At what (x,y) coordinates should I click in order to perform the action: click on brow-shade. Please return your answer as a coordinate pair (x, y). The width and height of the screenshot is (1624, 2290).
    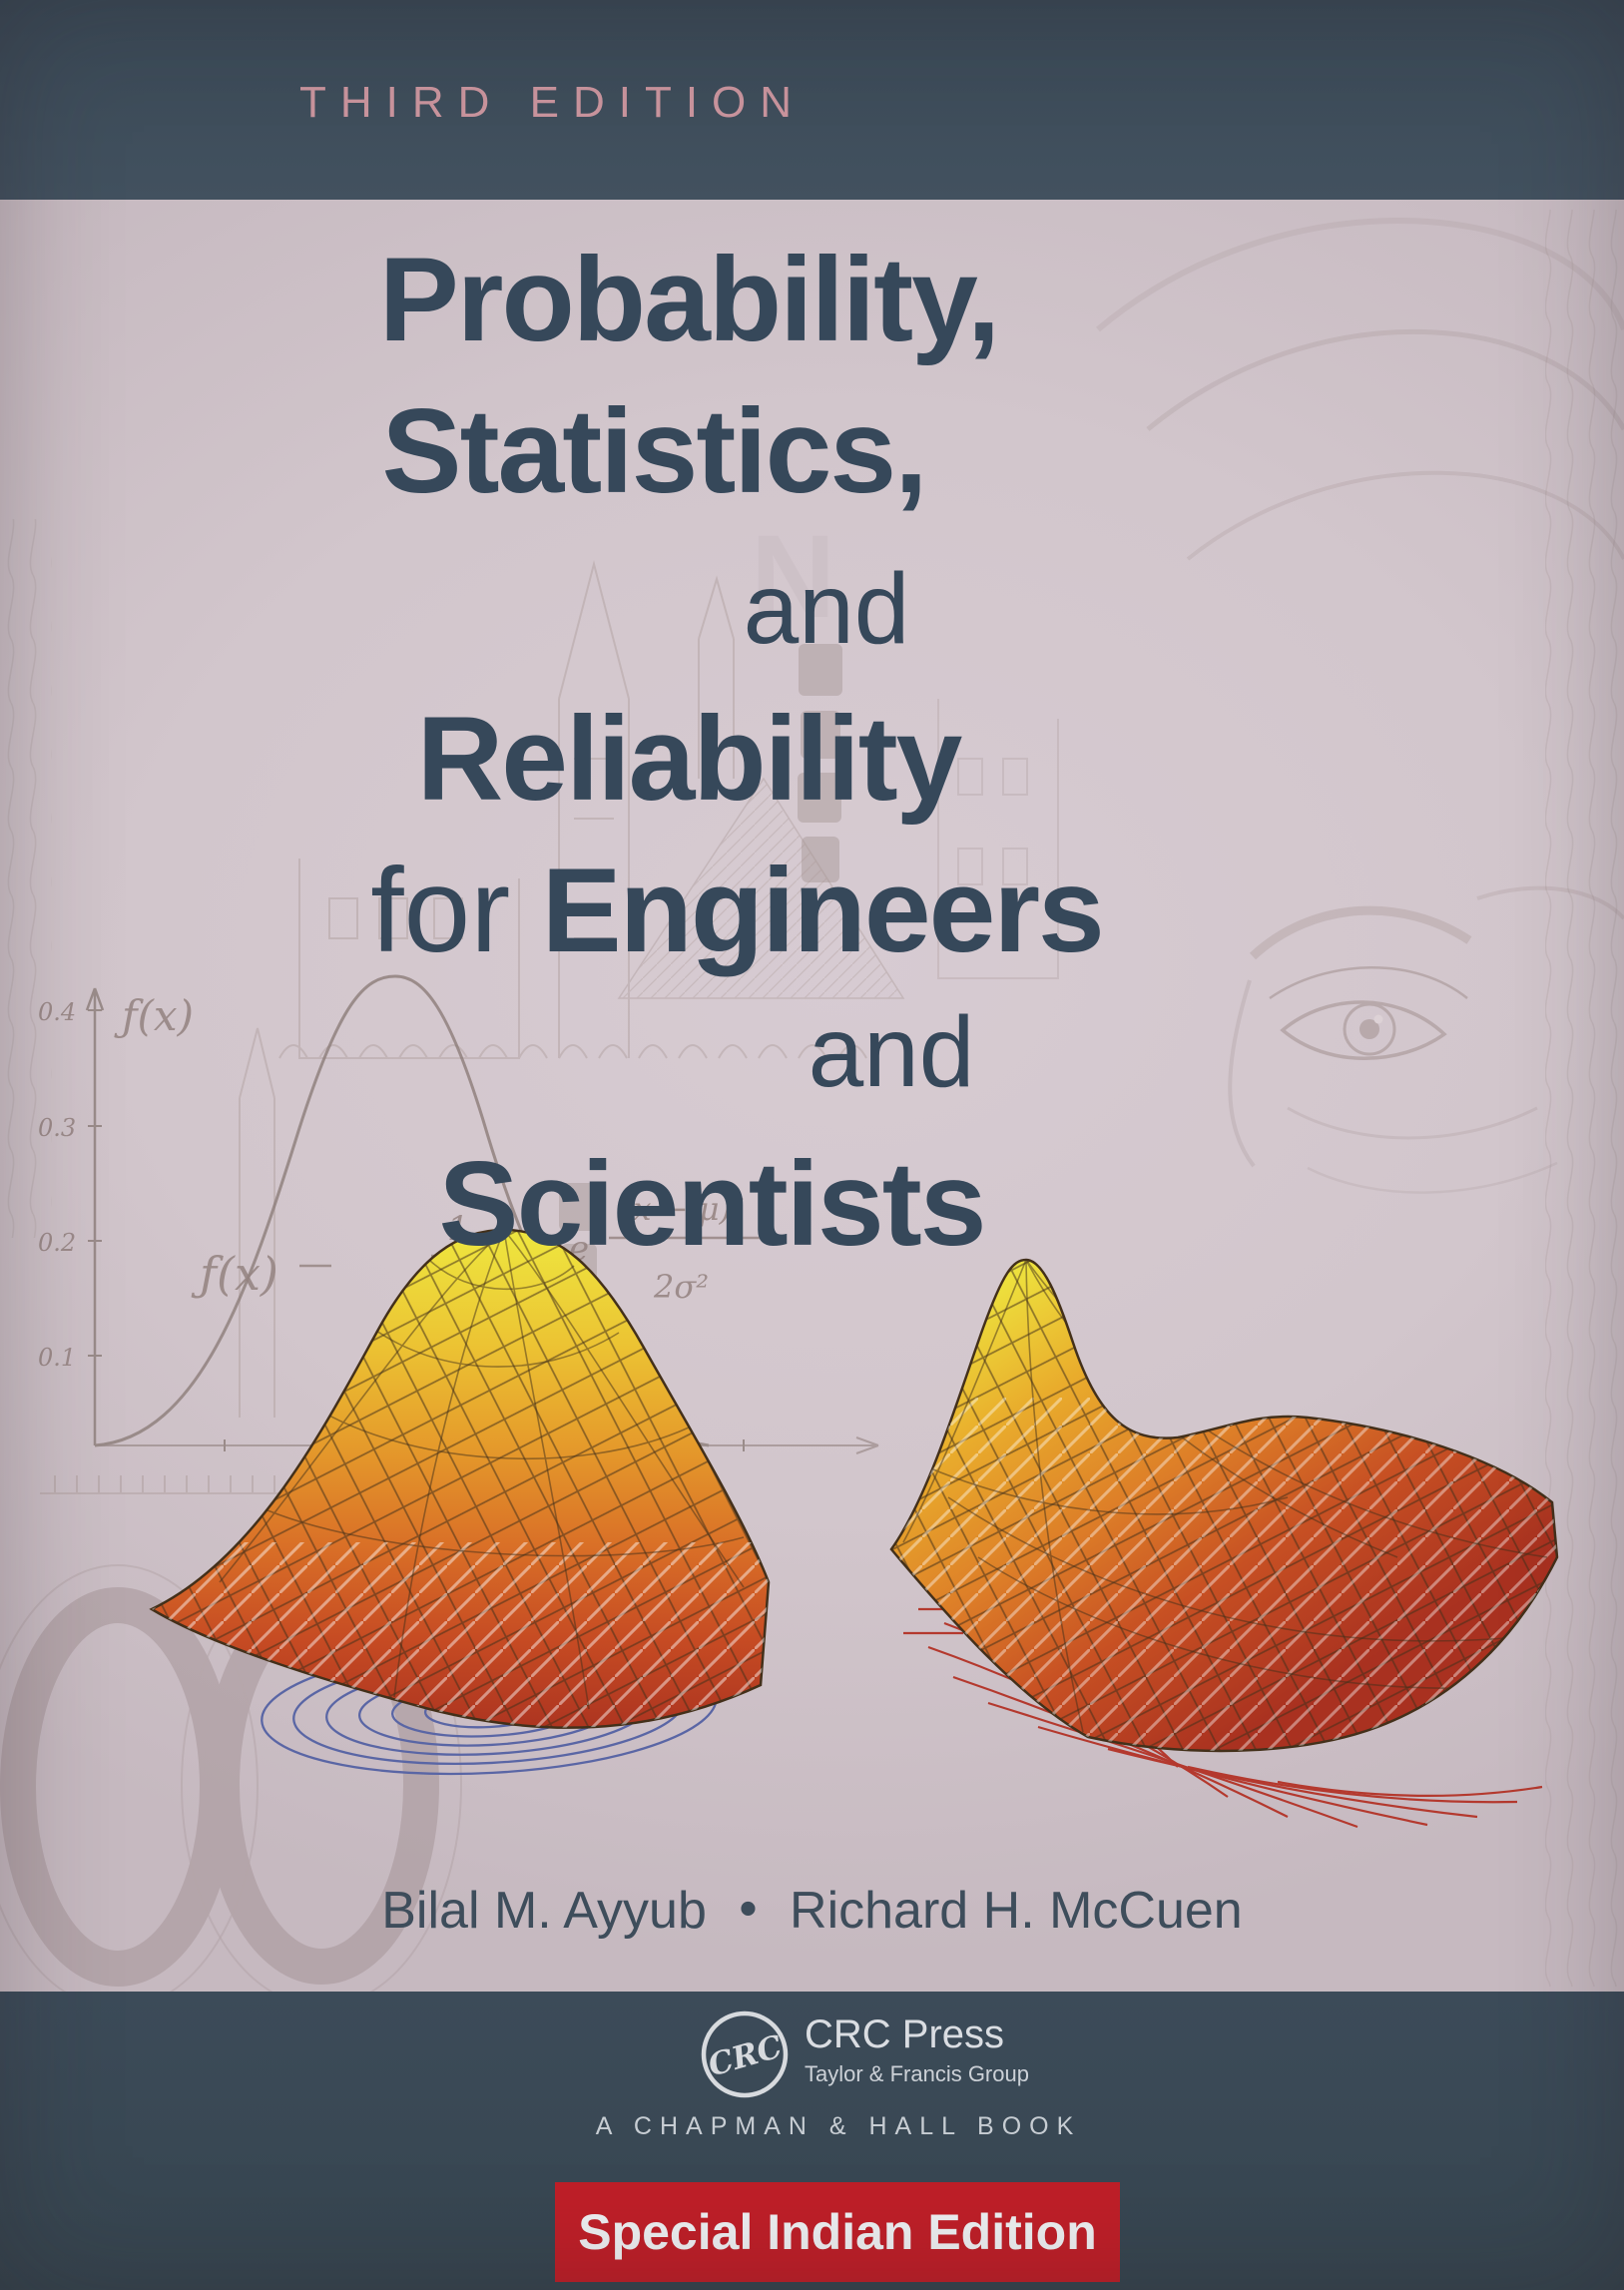
    Looking at the image, I should click on (1550, 902).